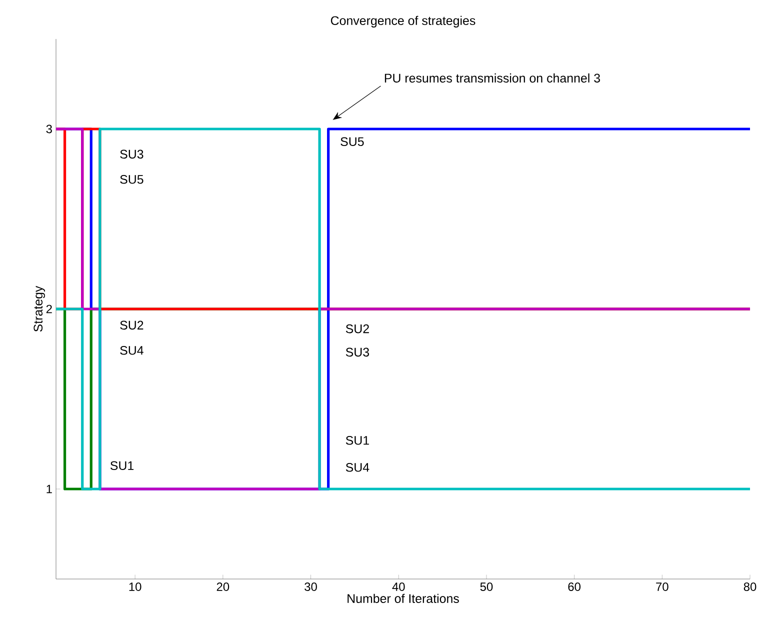 This screenshot has width=766, height=638. I want to click on x-tick-label: 20, so click(223, 586).